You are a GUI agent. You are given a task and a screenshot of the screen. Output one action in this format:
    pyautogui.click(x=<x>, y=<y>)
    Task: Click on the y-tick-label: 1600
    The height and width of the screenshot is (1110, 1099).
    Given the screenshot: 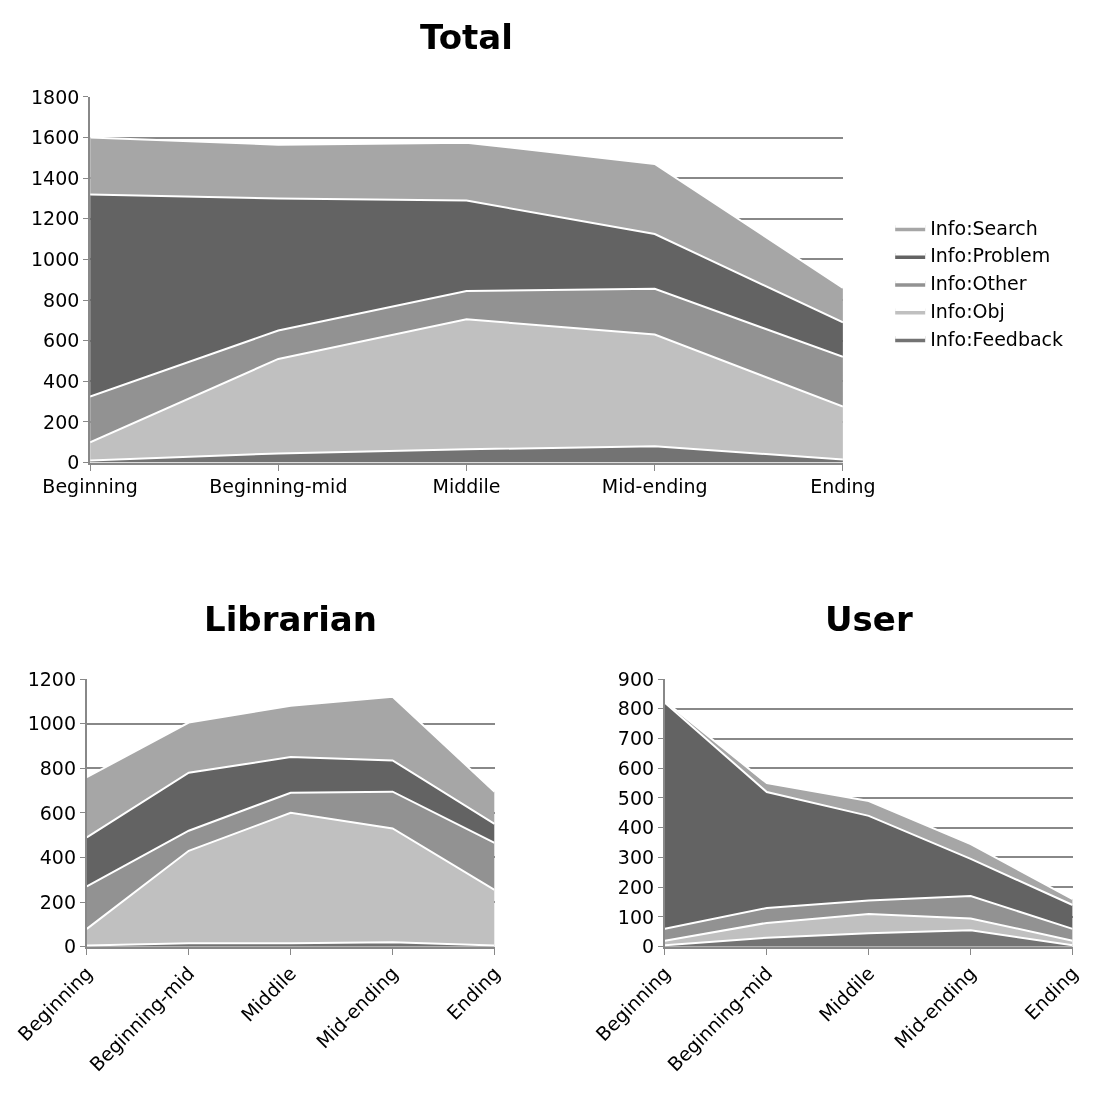 What is the action you would take?
    pyautogui.click(x=55, y=137)
    